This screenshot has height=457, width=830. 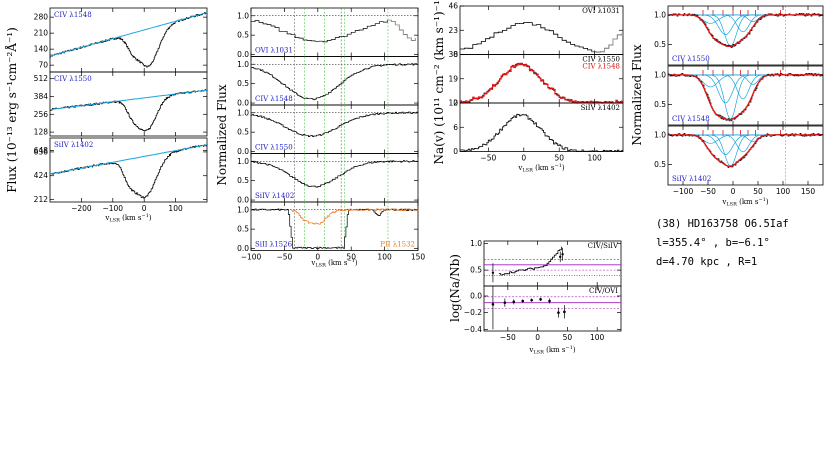 I want to click on fit-p2-ytick-label: 1.0, so click(x=660, y=74).